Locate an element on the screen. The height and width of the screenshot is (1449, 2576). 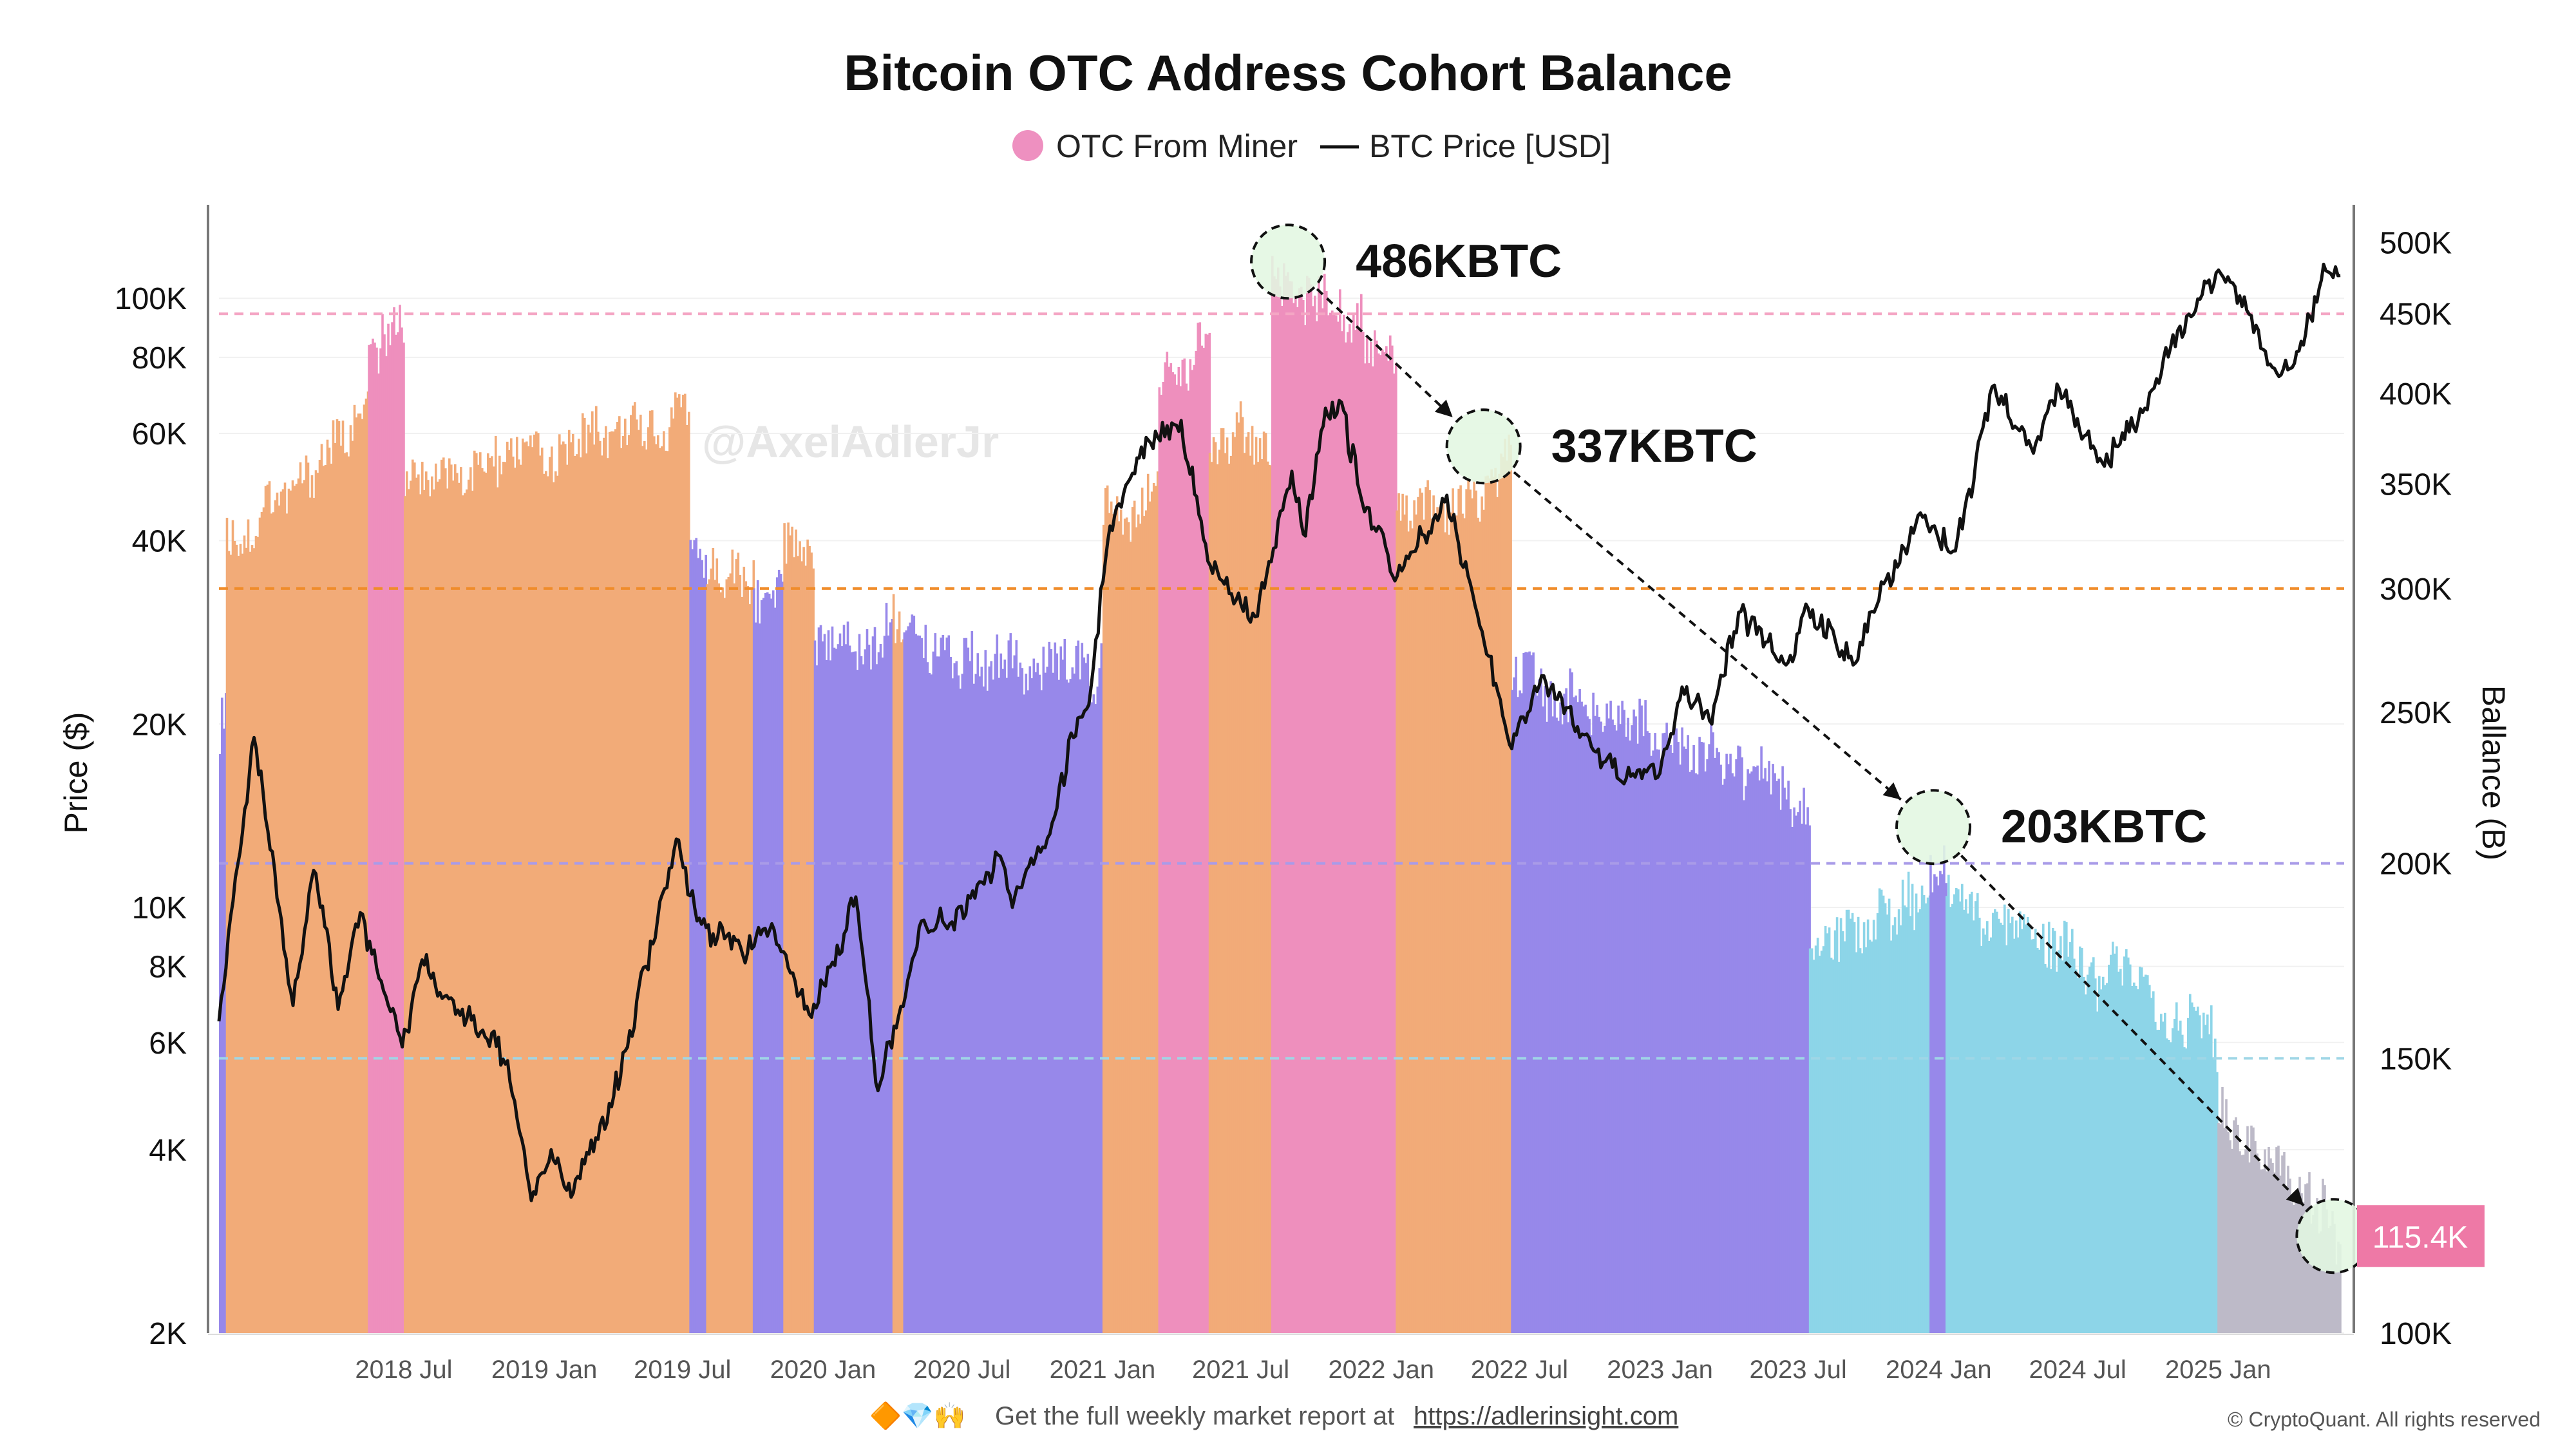
legend-item-otc-from-miner: OTC From Miner is located at coordinates (1177, 146).